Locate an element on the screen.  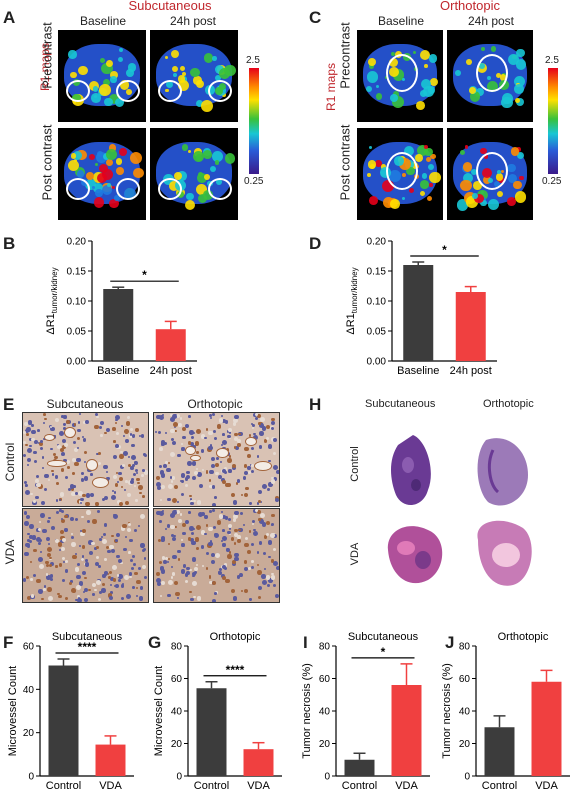
ihc-orthotopic-vda is located at coordinates (216, 555).